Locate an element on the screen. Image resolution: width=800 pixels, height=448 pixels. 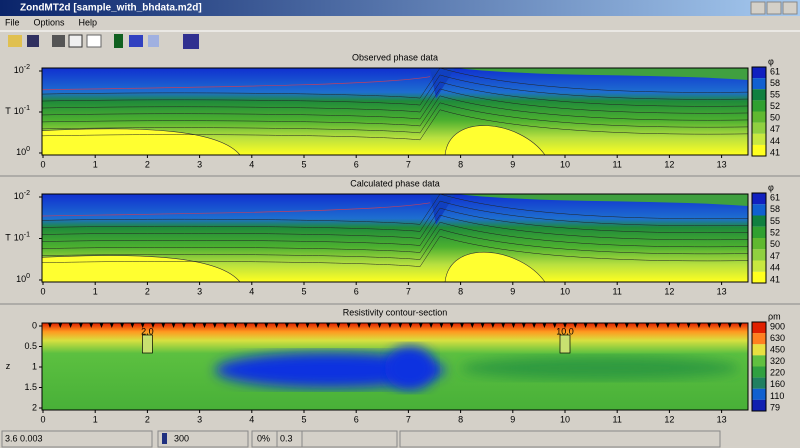
colorbar-label: 320 is located at coordinates (777, 361).